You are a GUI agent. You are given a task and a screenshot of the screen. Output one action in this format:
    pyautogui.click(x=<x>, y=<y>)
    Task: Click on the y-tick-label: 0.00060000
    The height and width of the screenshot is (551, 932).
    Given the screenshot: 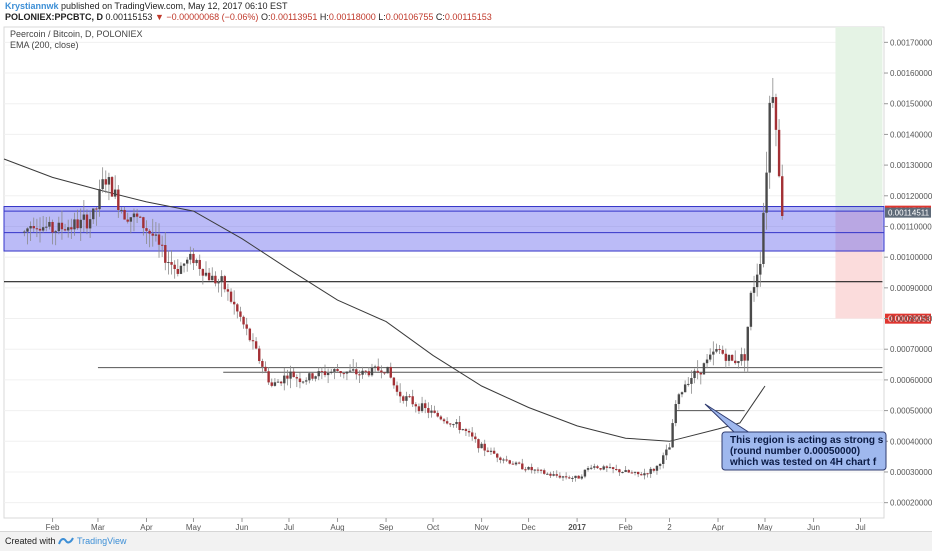 What is the action you would take?
    pyautogui.click(x=911, y=380)
    